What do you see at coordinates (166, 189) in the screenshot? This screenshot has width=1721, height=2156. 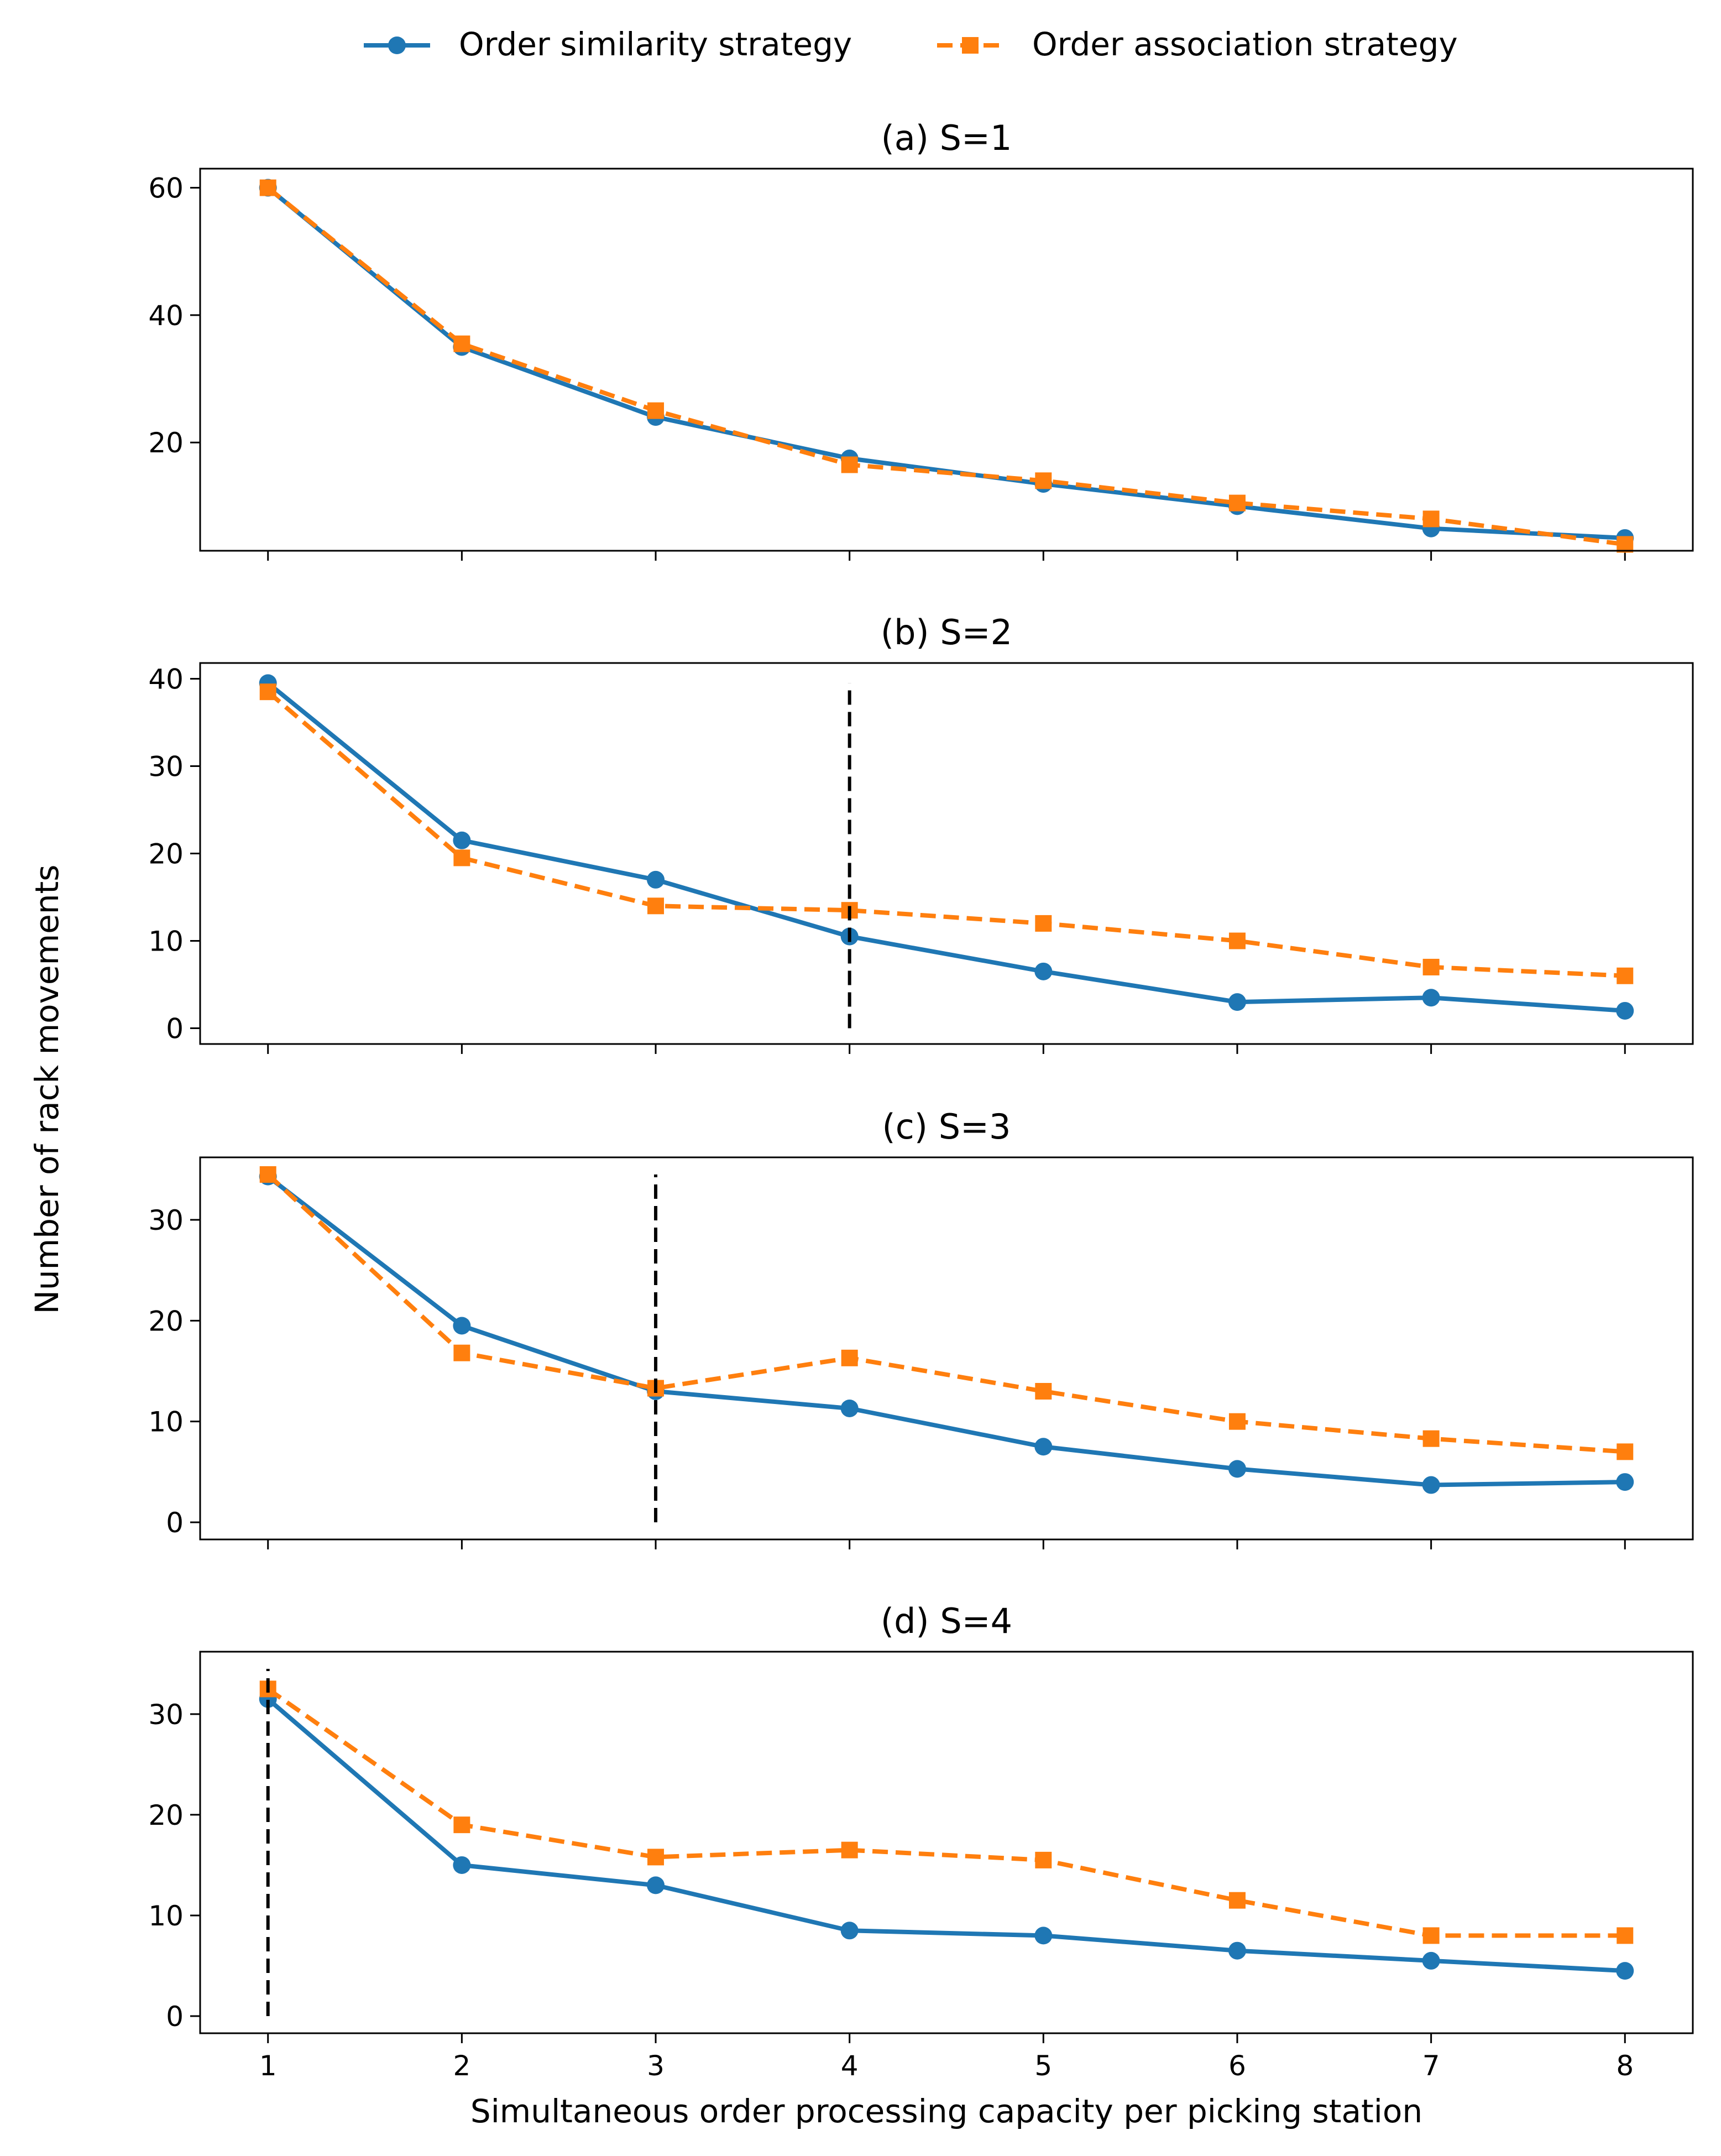 I see `y-tick-label: 60` at bounding box center [166, 189].